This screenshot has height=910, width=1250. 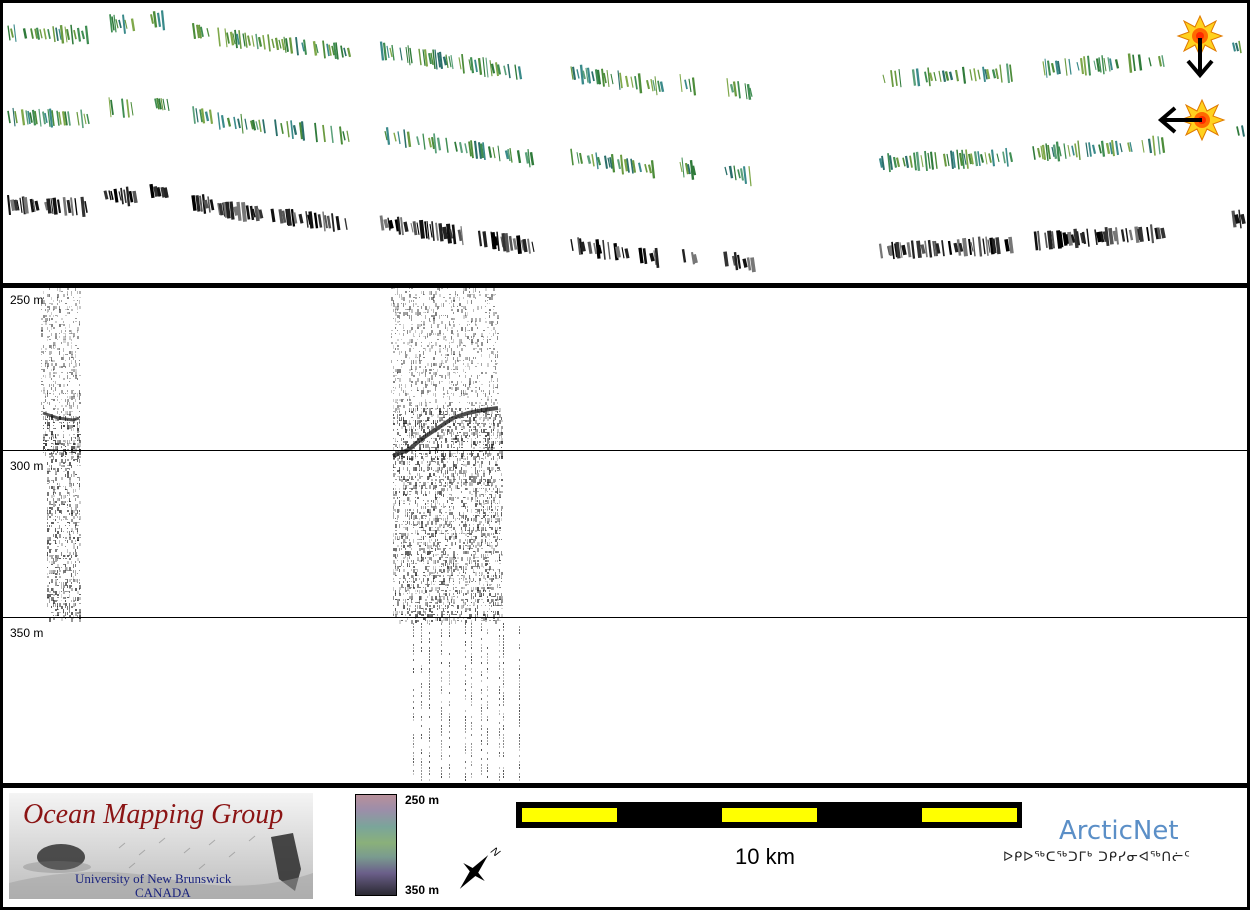 I want to click on swath-strip-color-west, so click(x=626, y=142).